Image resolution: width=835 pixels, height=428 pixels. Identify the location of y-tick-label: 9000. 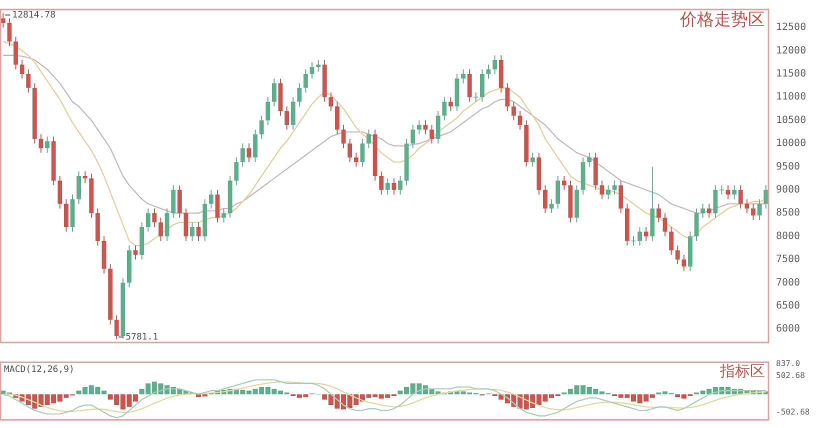
(788, 190).